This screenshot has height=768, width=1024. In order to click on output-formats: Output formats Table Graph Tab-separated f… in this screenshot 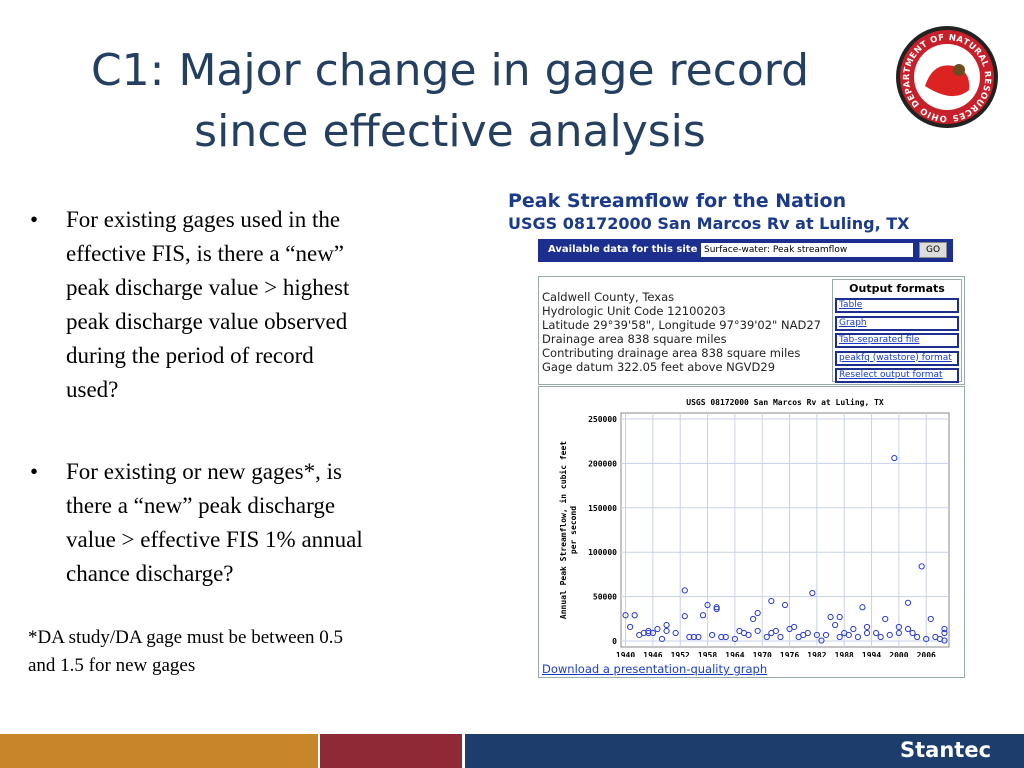, I will do `click(897, 331)`.